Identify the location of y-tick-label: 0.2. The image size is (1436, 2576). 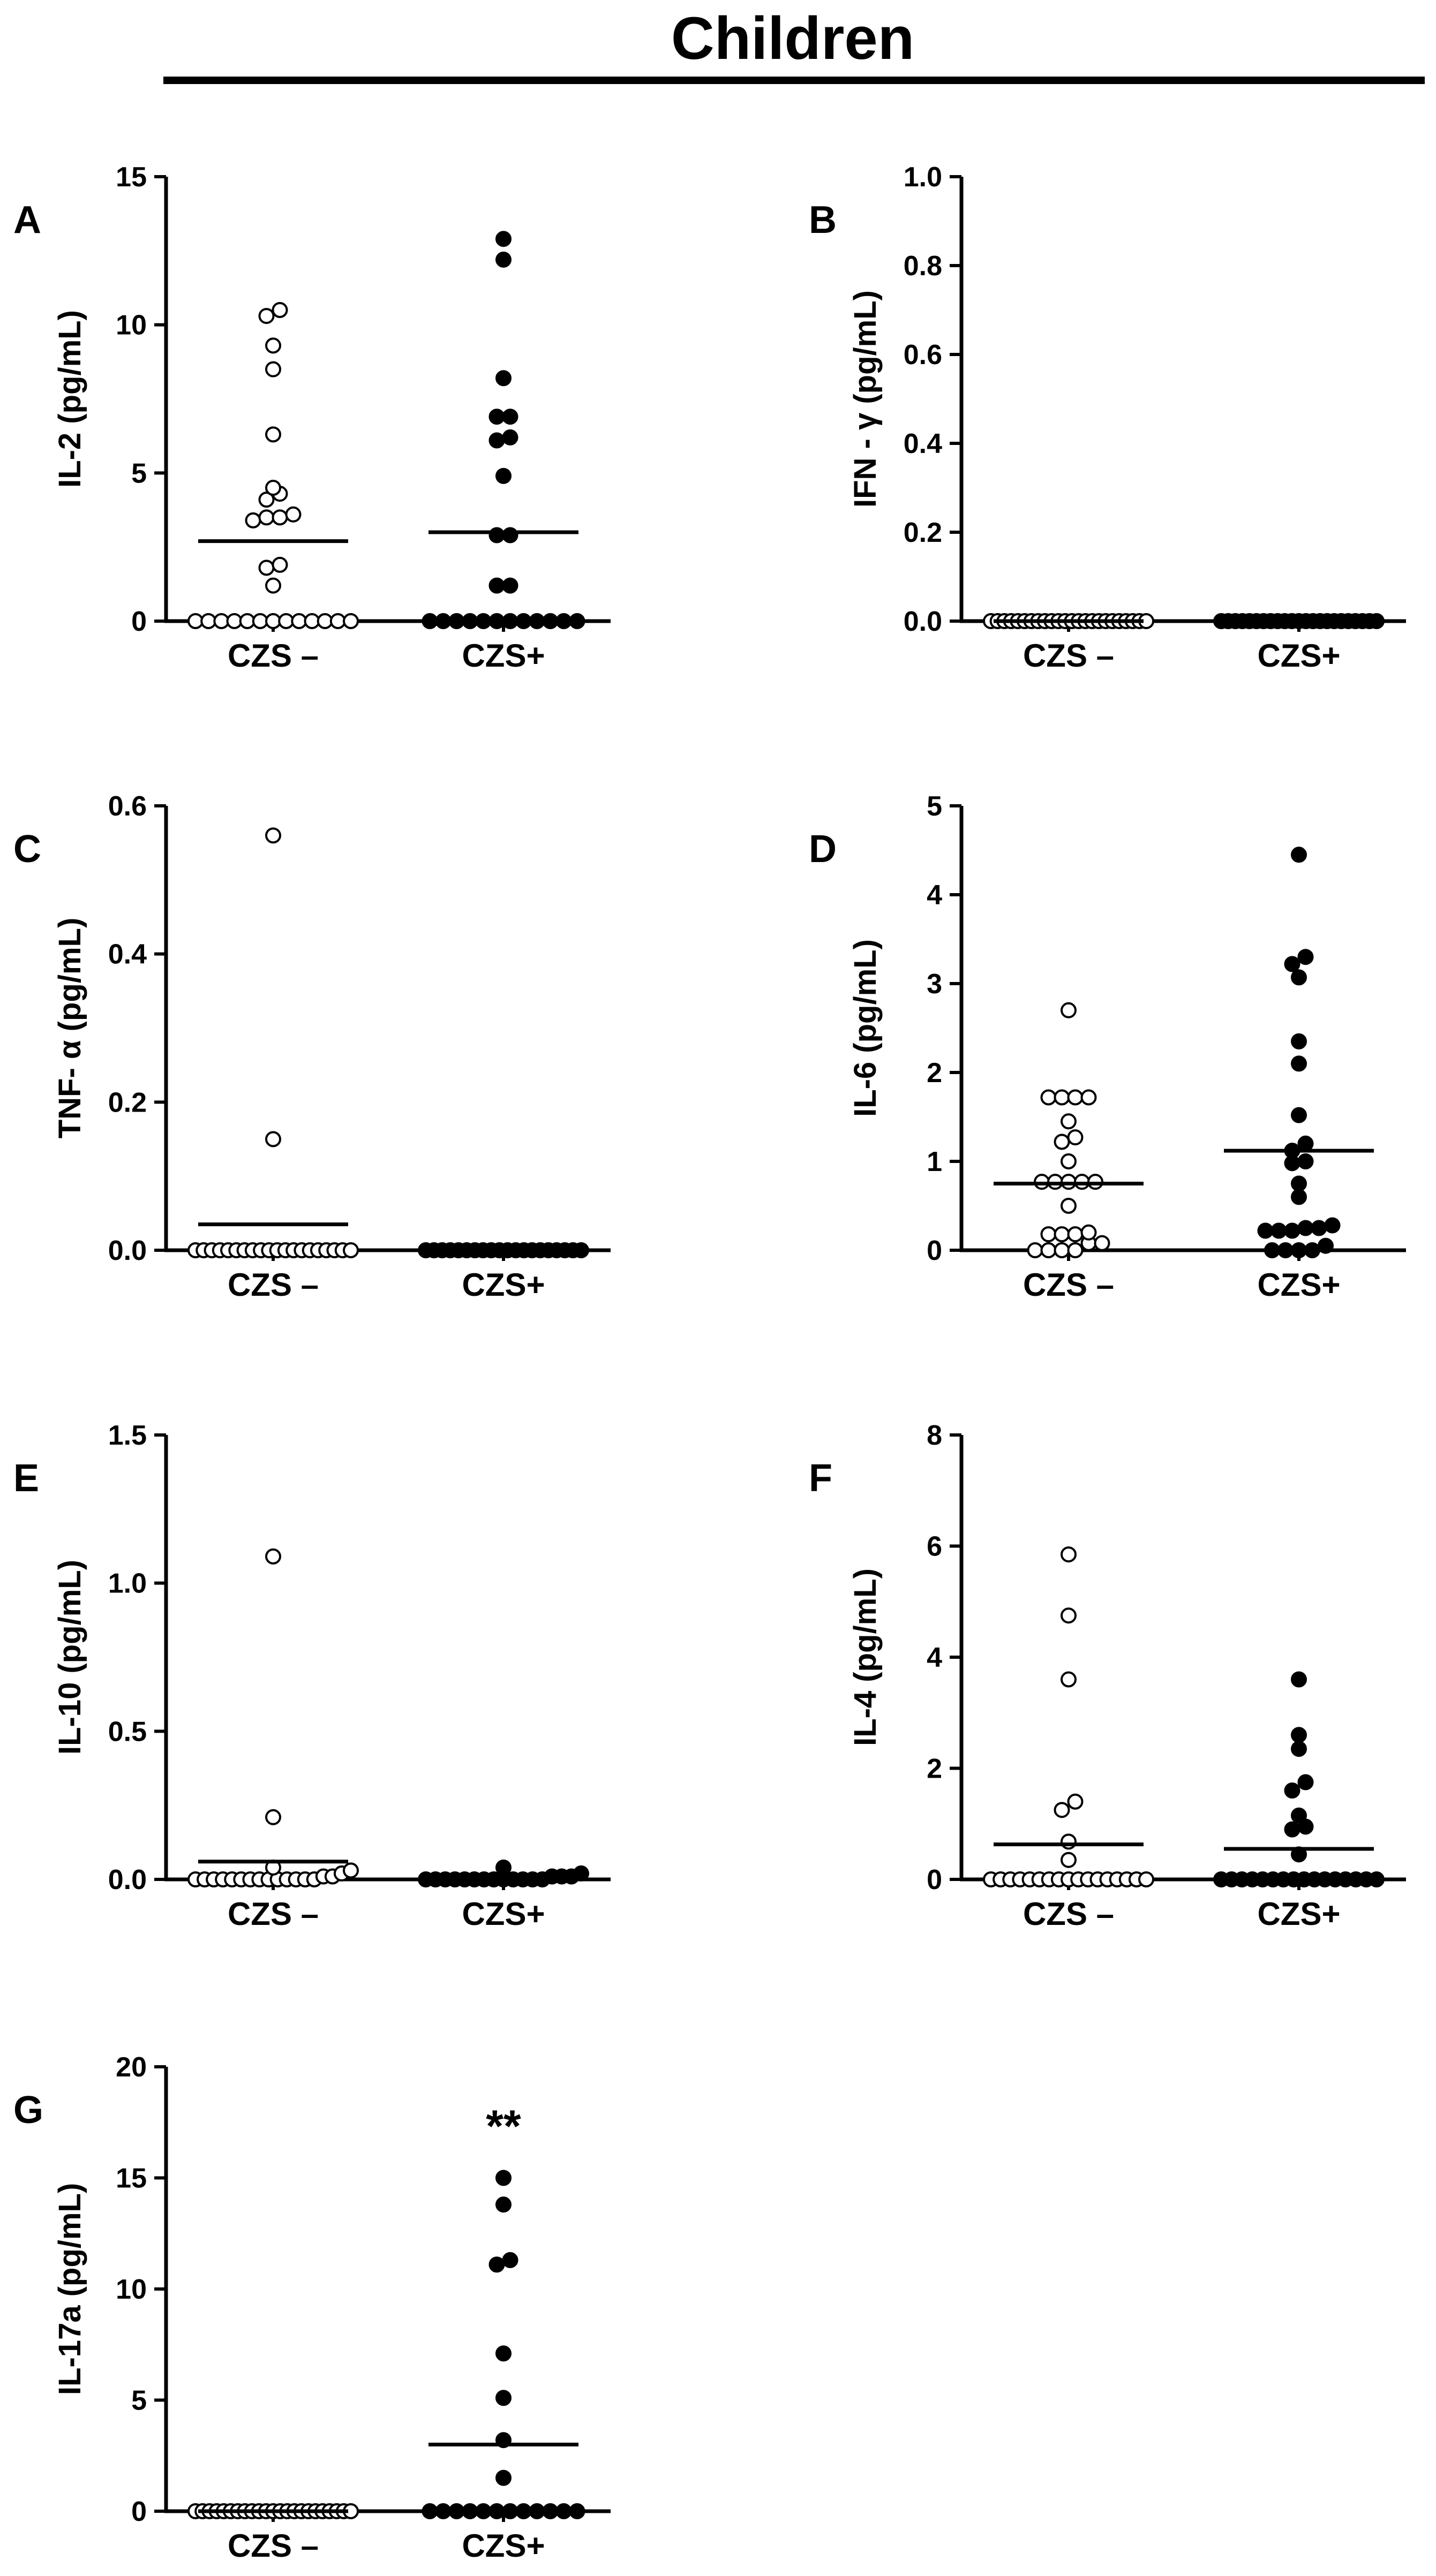
(128, 1102).